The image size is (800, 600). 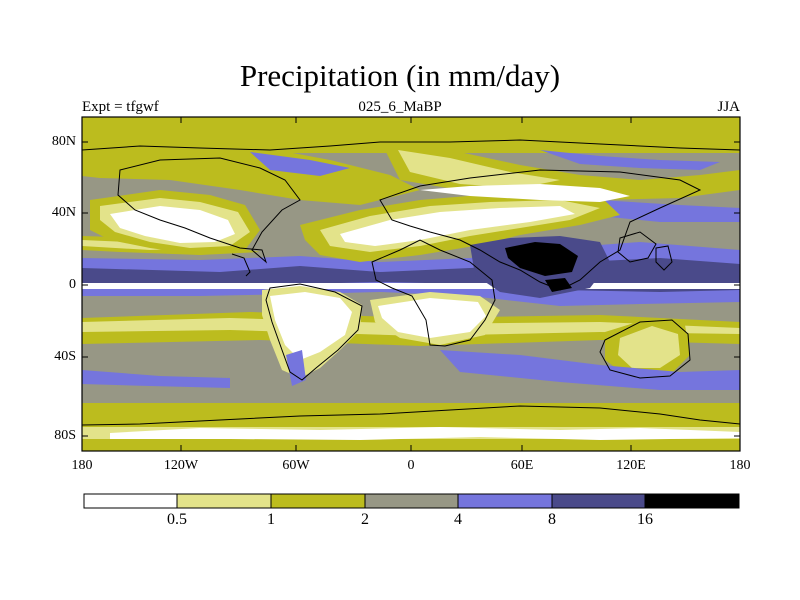 I want to click on map-title: Precipitation (in mm/day), so click(x=400, y=75).